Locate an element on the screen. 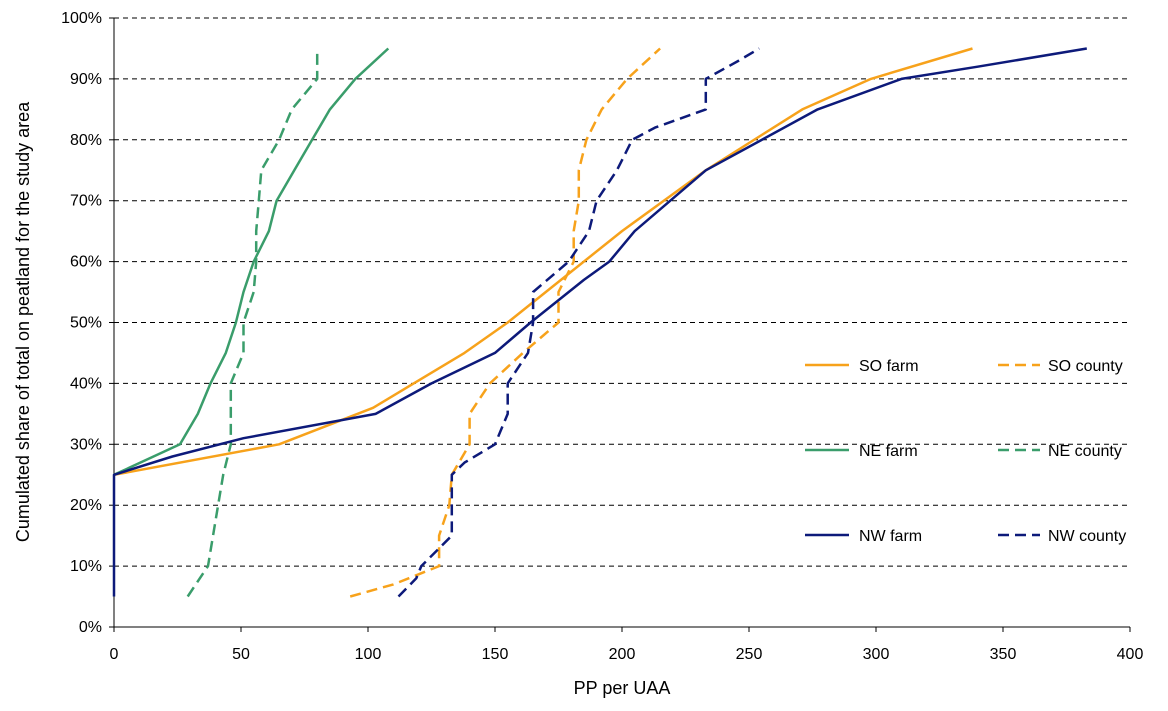  legend-label: NW county is located at coordinates (1087, 536).